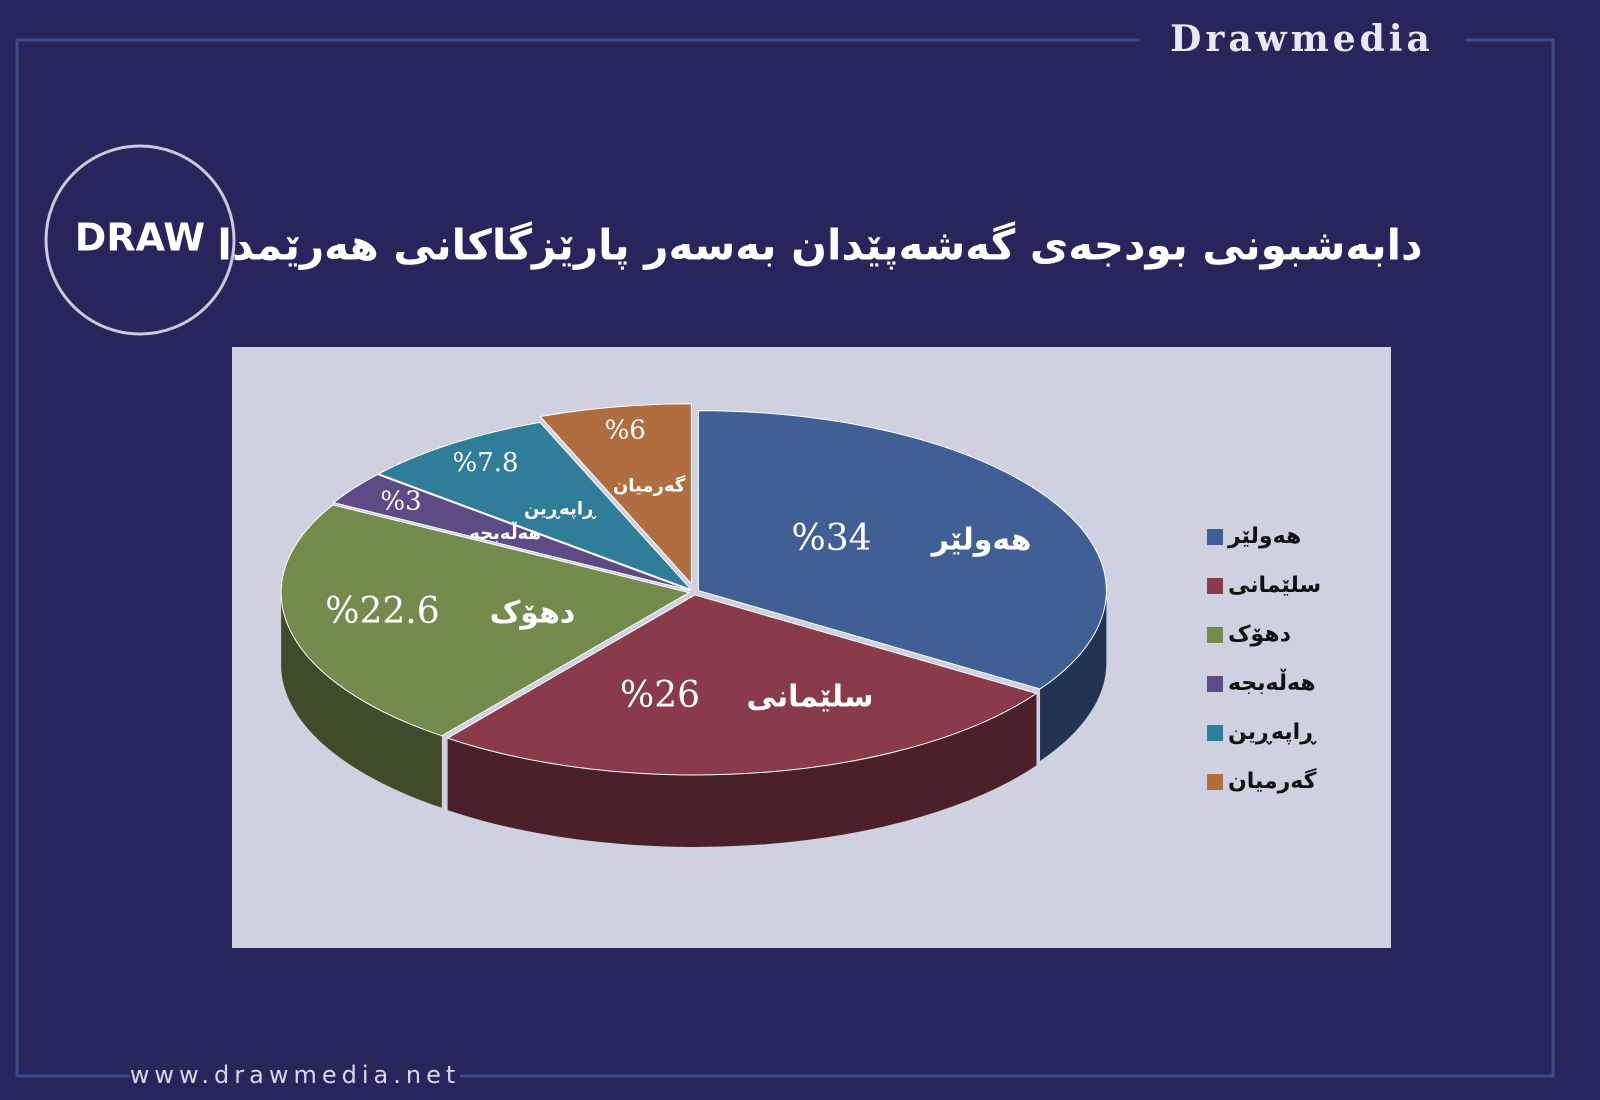 Image resolution: width=1600 pixels, height=1100 pixels. Describe the element at coordinates (382, 611) in the screenshot. I see `value-label: %22.6` at that location.